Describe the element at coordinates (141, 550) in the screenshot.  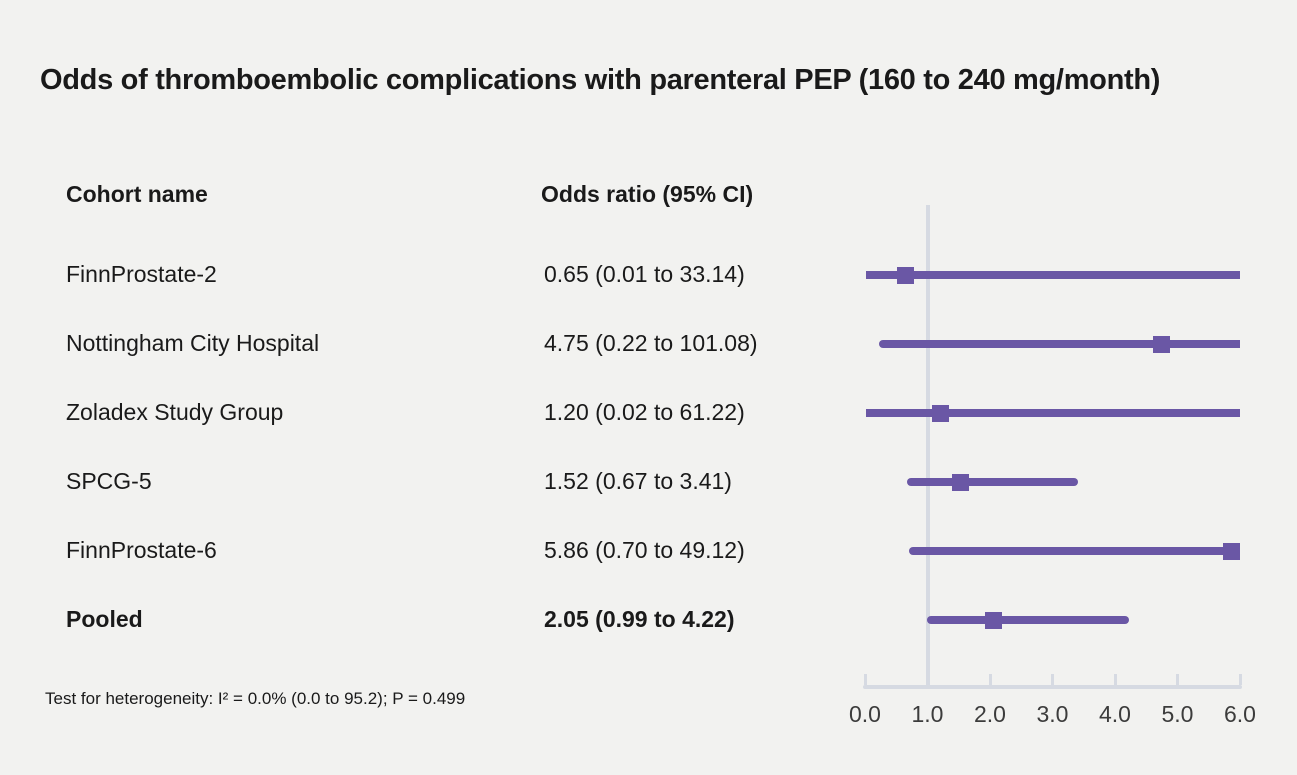
I see `row-label: FinnProstate-6` at that location.